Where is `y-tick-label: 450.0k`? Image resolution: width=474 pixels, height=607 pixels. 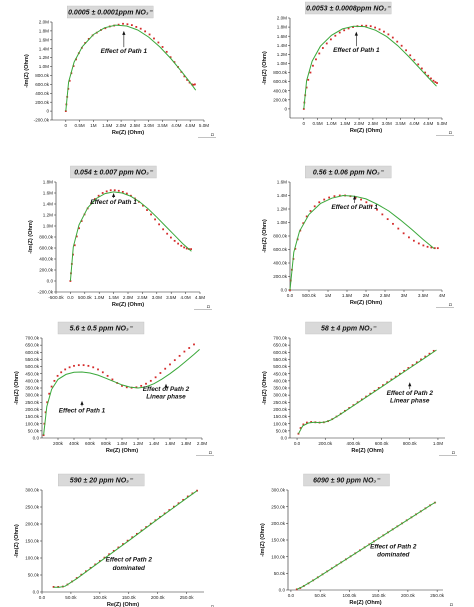
y-tick-label: 450.0k is located at coordinates (280, 373).